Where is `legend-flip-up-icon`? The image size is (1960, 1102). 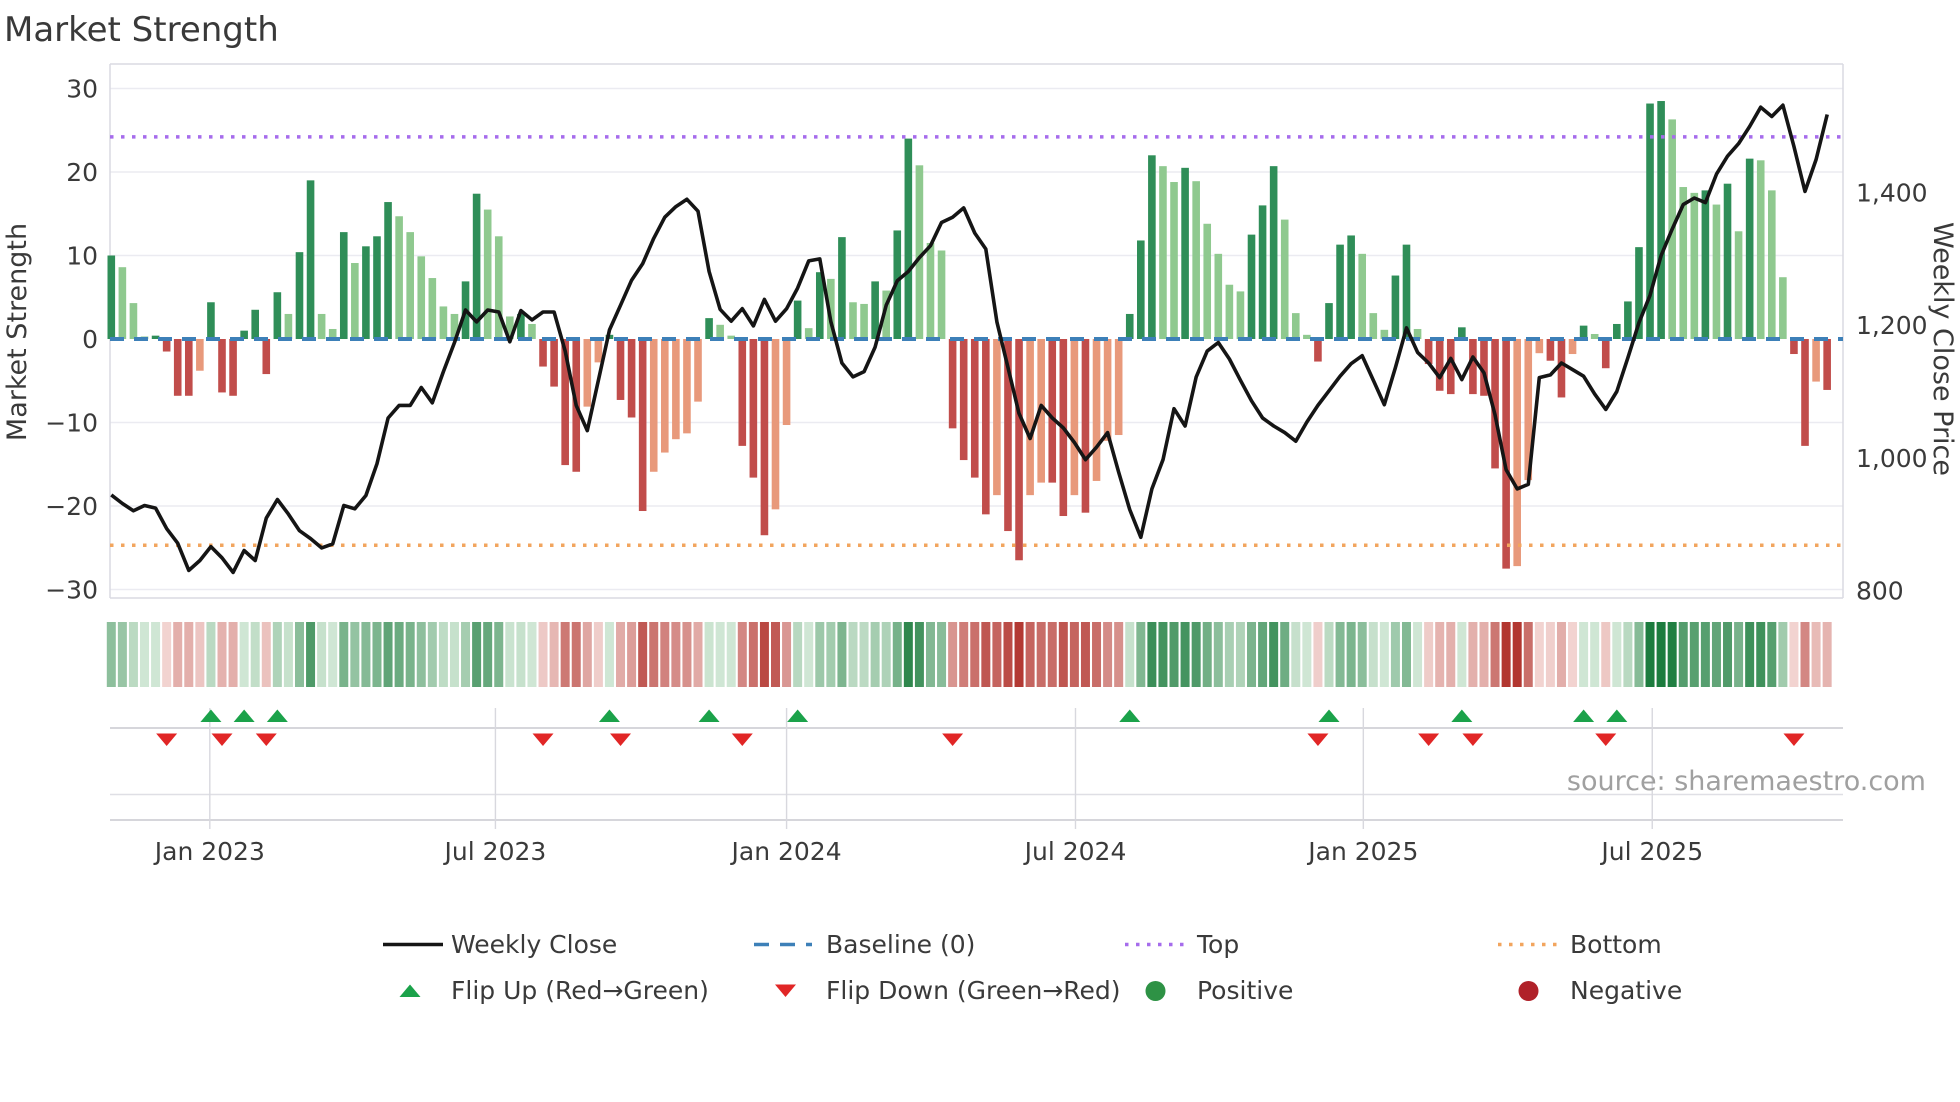
legend-flip-up-icon is located at coordinates (410, 990).